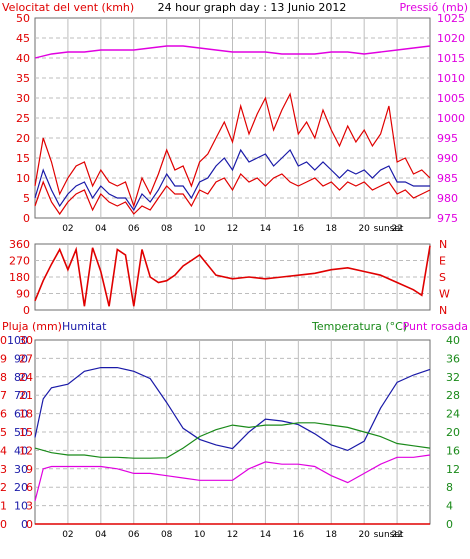 This screenshot has width=470, height=559. Describe the element at coordinates (451, 58) in the screenshot. I see `pressure-tick-label: 1015` at that location.